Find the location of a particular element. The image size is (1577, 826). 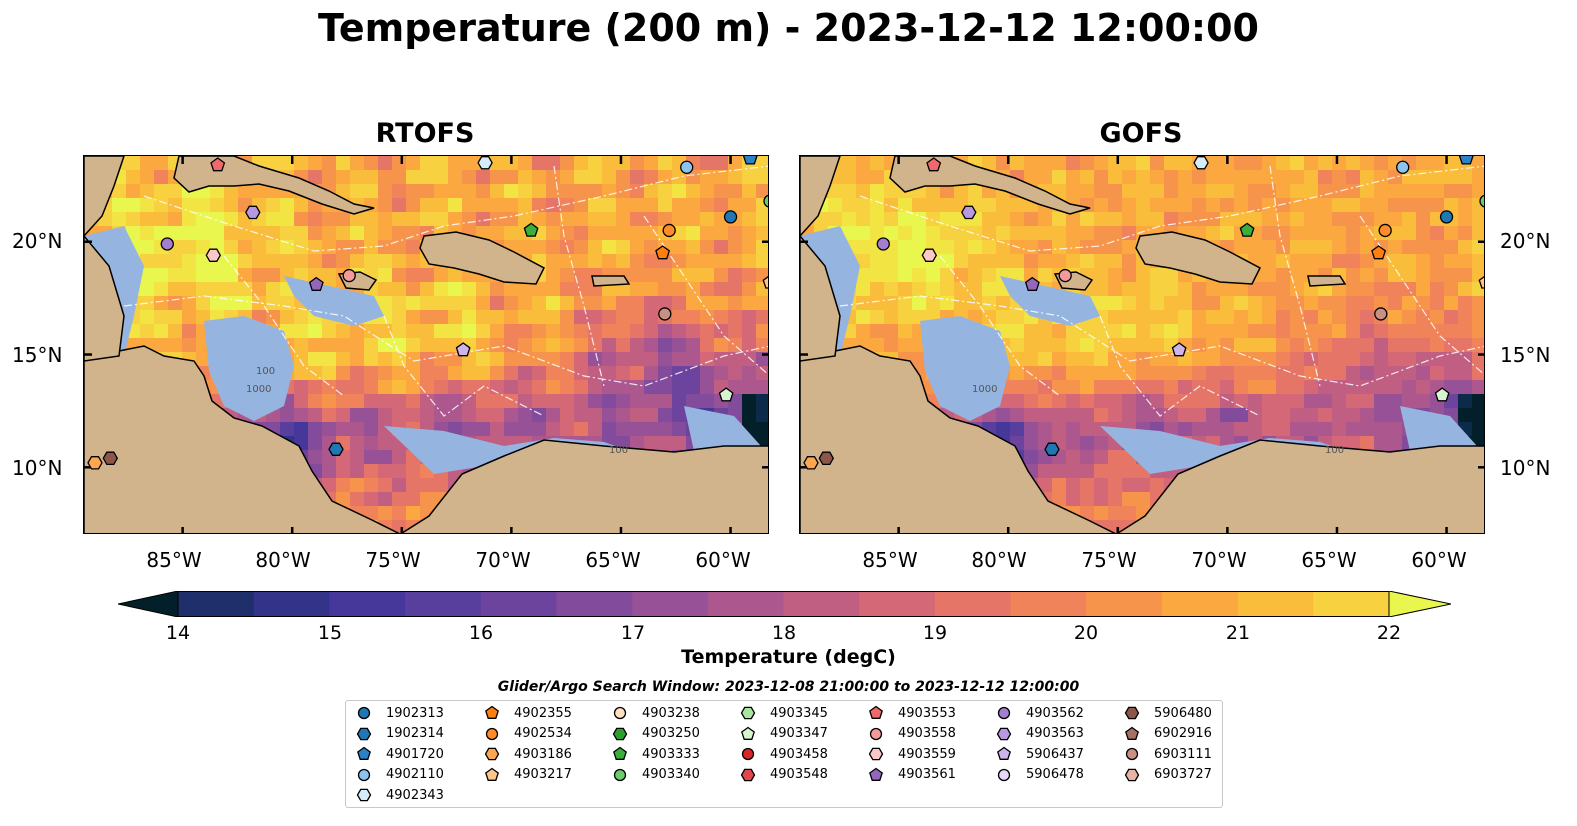

legend-label: 6903727 is located at coordinates (1183, 774).